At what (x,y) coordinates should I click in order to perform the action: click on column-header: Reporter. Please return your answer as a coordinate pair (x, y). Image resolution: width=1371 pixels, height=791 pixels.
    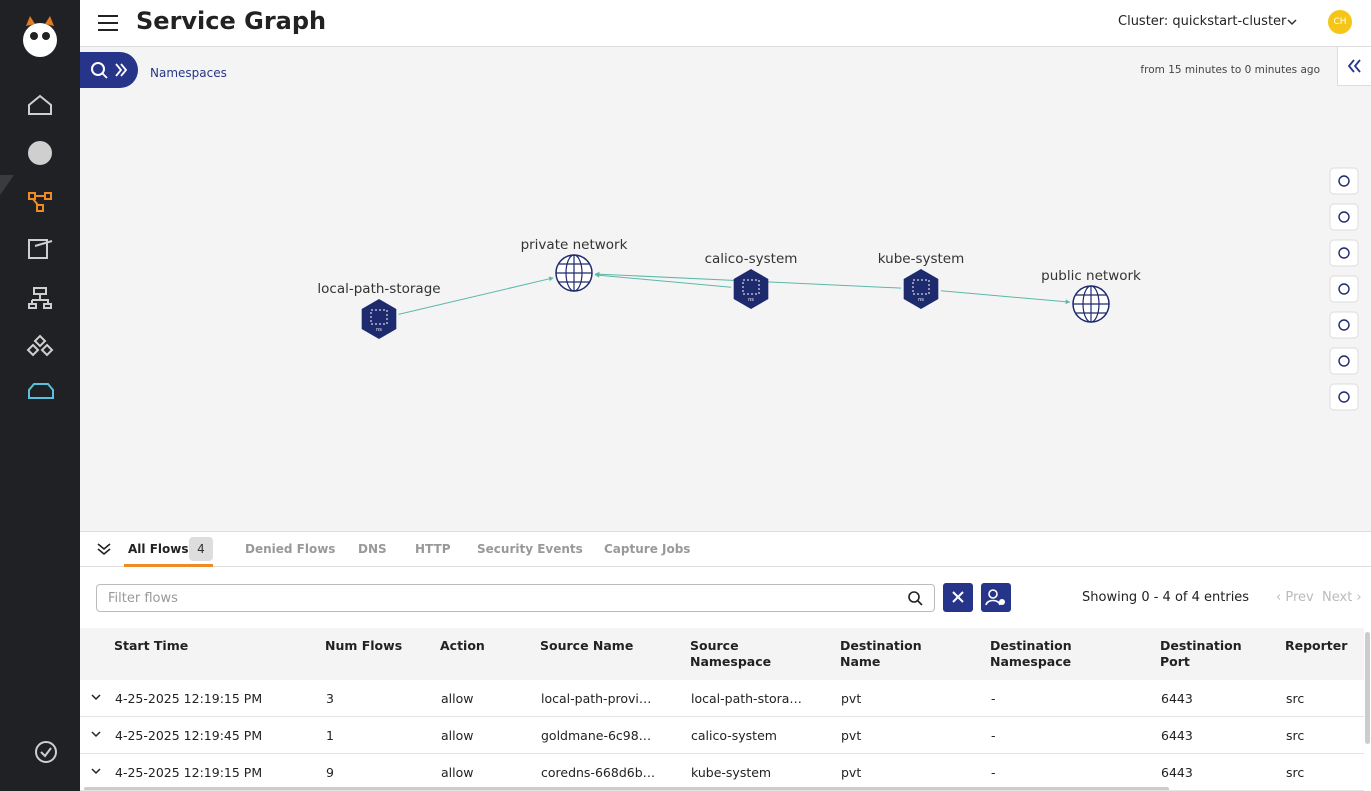
    Looking at the image, I should click on (1316, 645).